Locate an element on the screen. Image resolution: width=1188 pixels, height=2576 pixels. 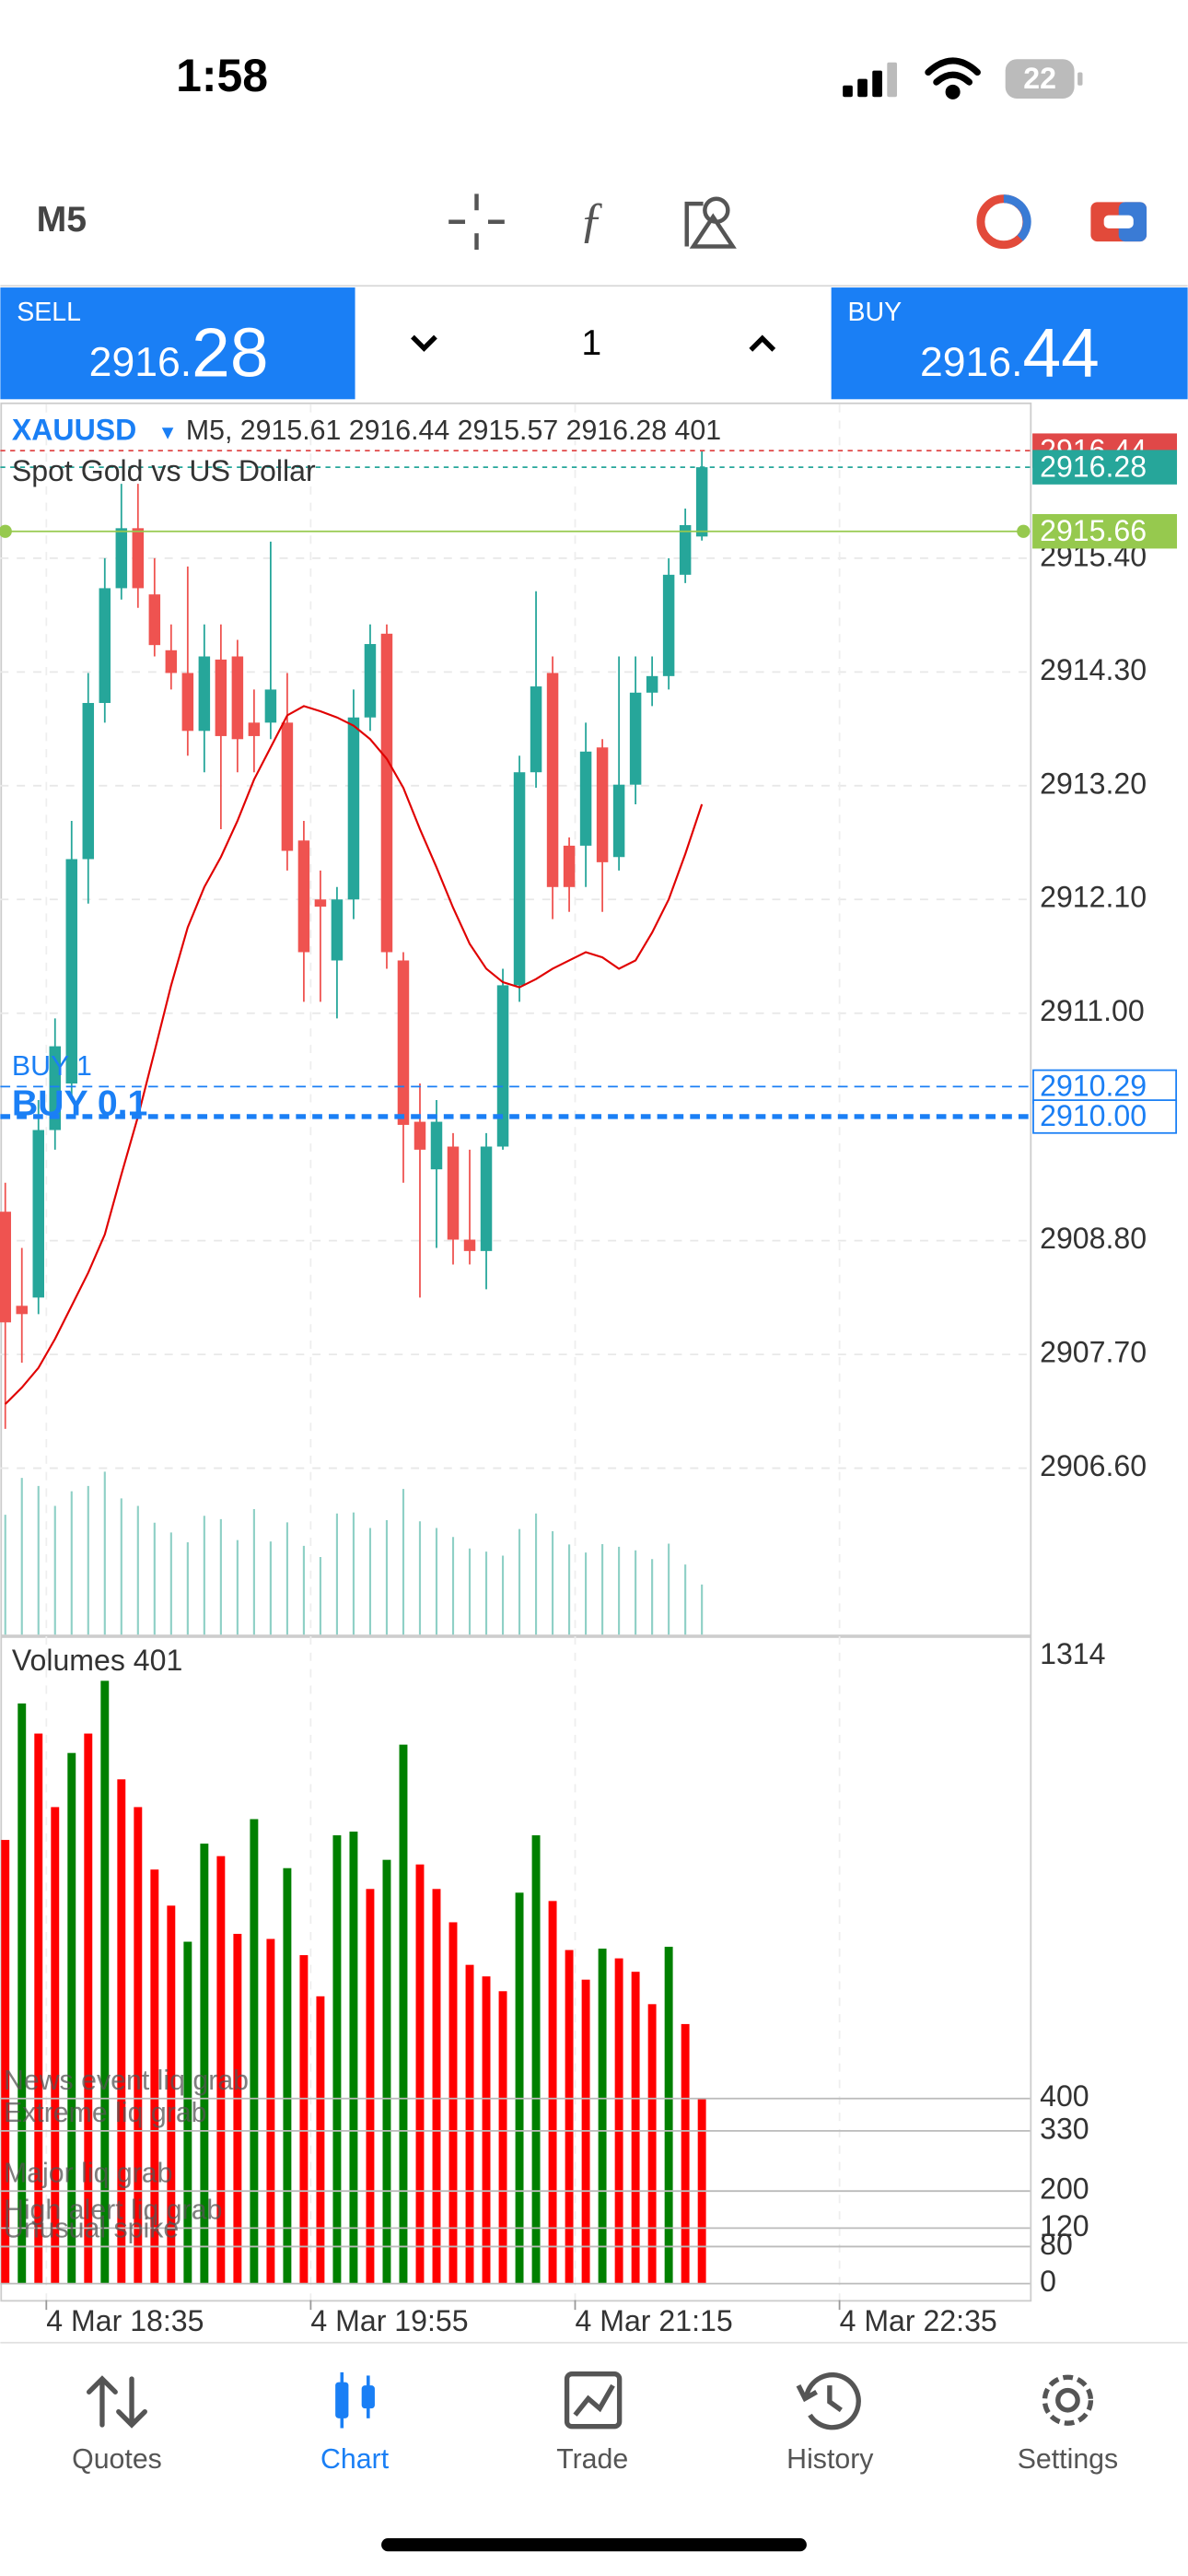
timeframe: M5 is located at coordinates (62, 219).